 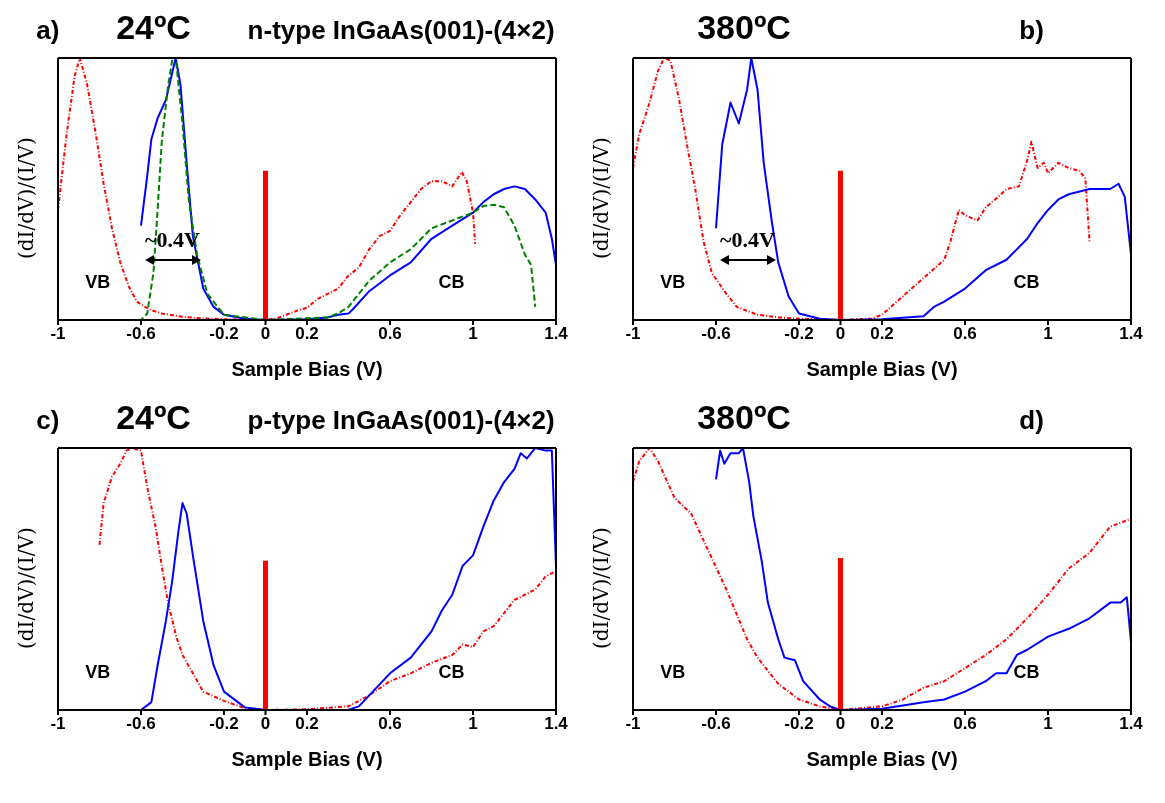 I want to click on text: d), so click(x=1031, y=420).